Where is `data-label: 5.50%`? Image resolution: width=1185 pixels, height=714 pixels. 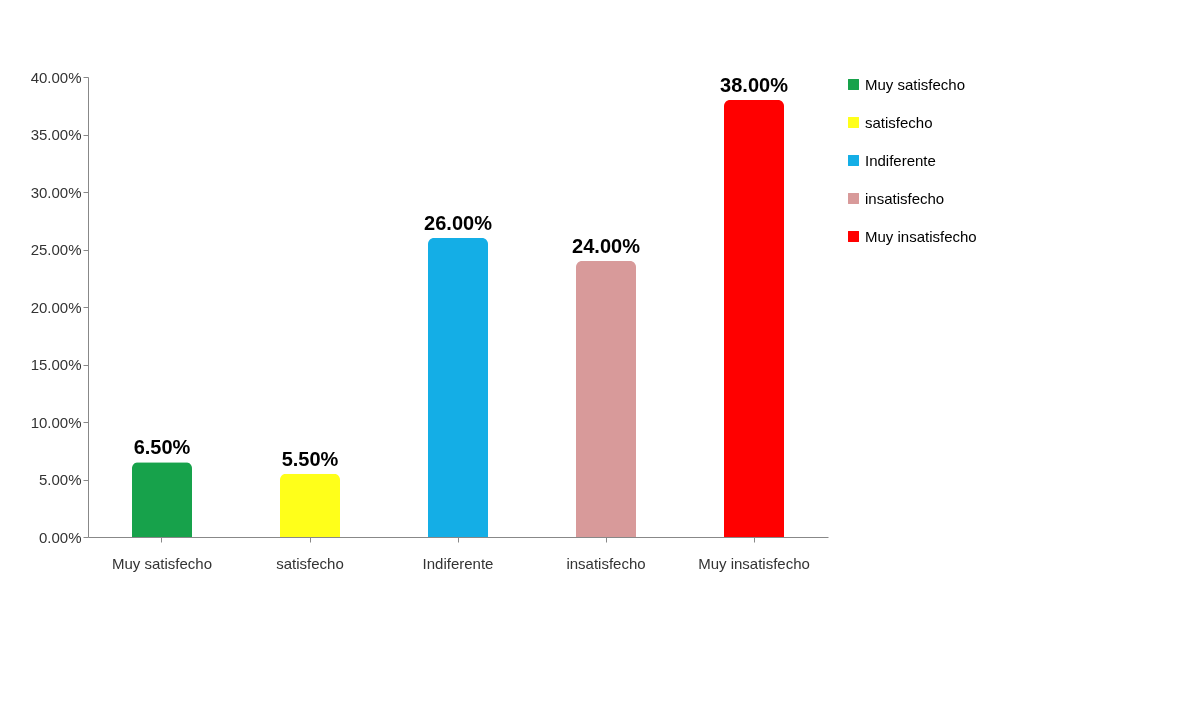 data-label: 5.50% is located at coordinates (310, 458).